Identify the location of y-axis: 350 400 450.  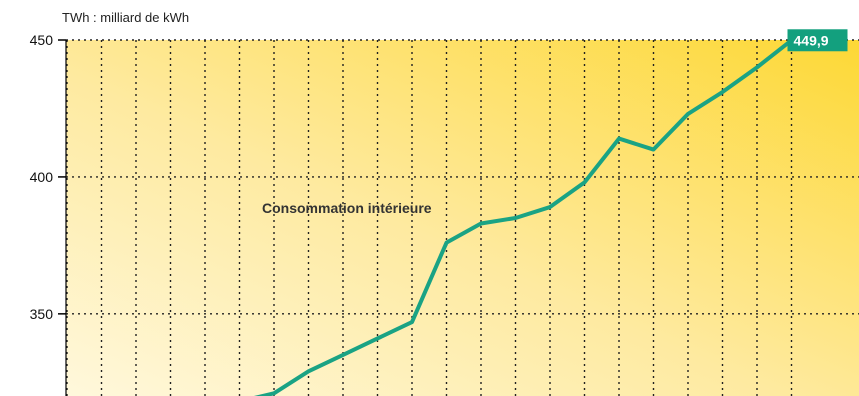
(48, 214).